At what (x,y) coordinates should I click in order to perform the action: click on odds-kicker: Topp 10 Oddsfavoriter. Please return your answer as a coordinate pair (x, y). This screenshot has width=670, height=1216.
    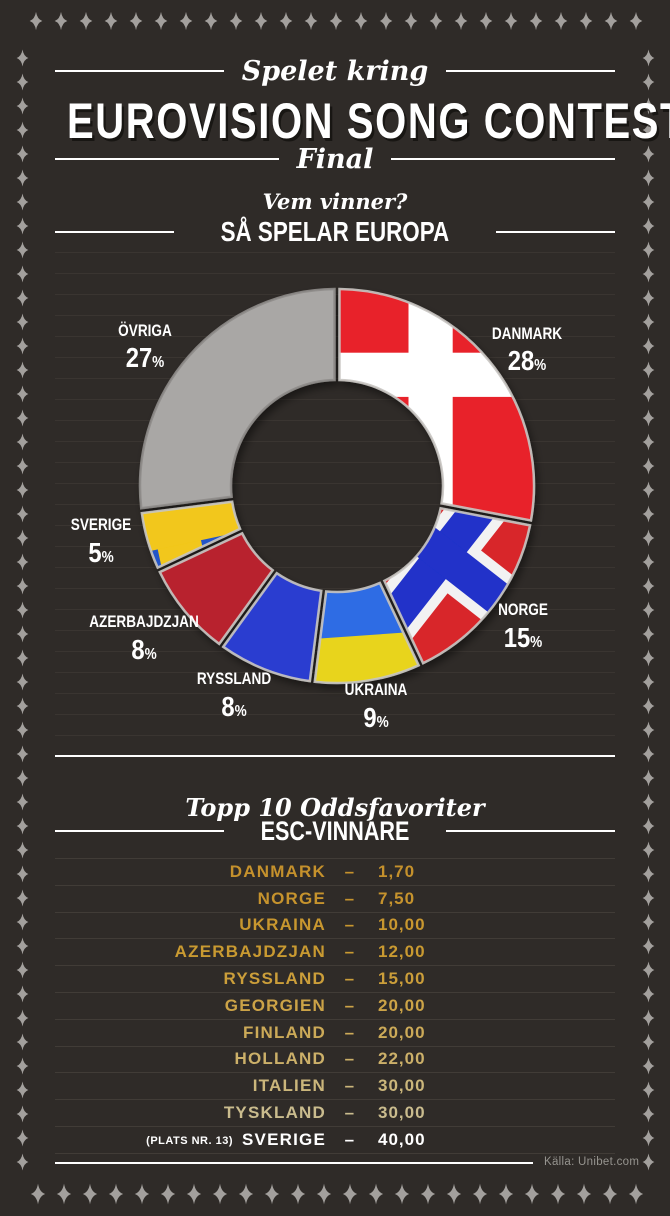
    Looking at the image, I should click on (335, 807).